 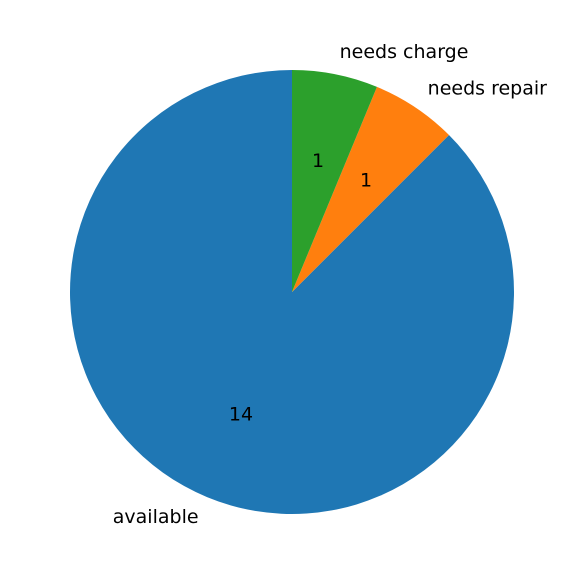 I want to click on slice-value-needs-charge: 1, so click(x=318, y=161).